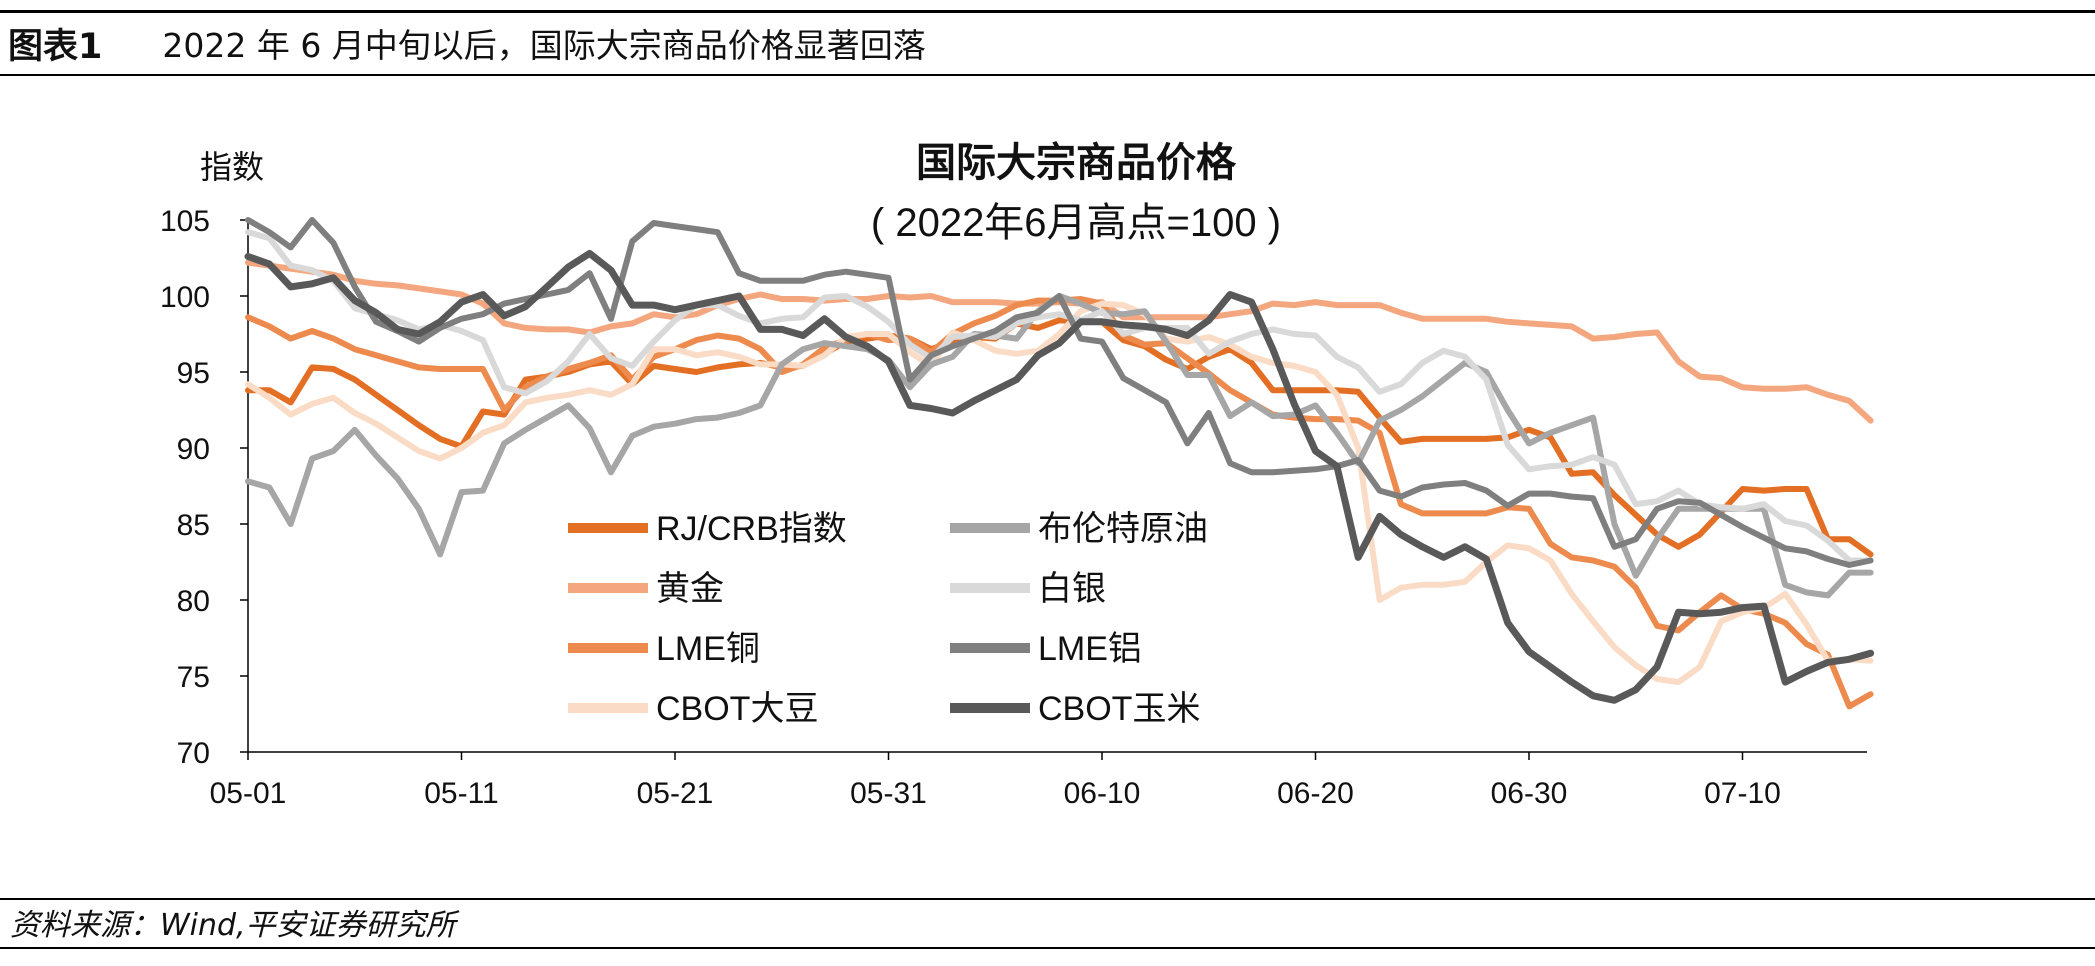 Image resolution: width=2095 pixels, height=966 pixels. Describe the element at coordinates (751, 529) in the screenshot. I see `legend-label-0: RJ/CRB指数` at that location.